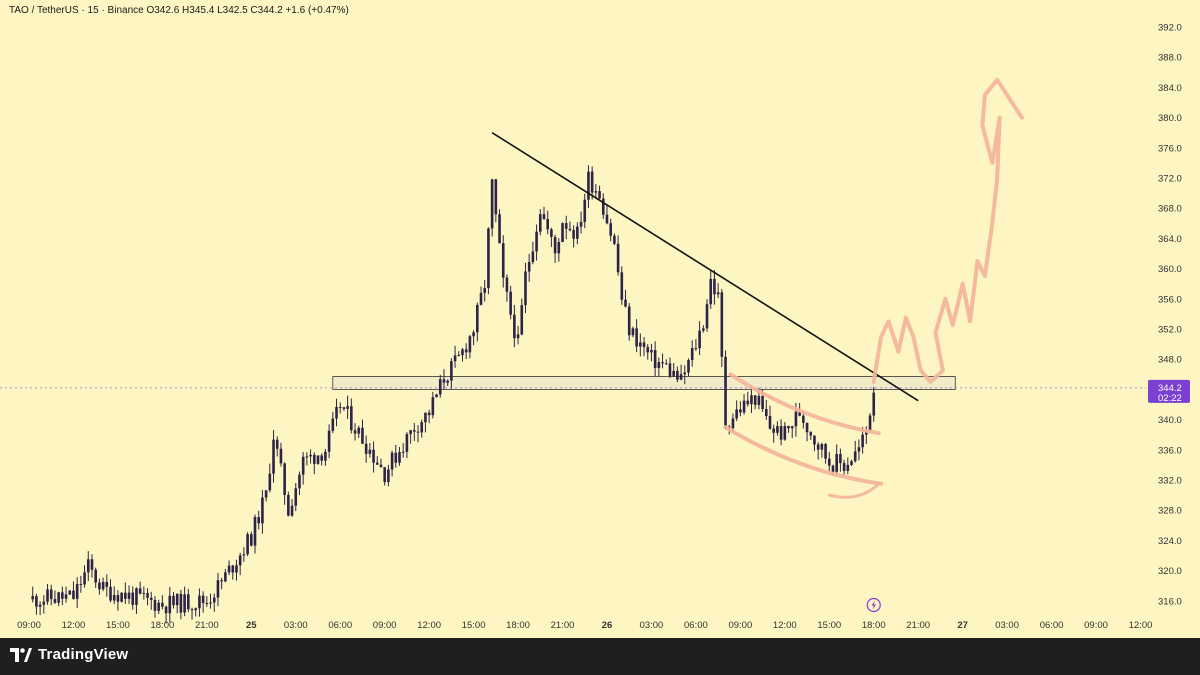  What do you see at coordinates (474, 625) in the screenshot?
I see `time-tick-label: 15:00` at bounding box center [474, 625].